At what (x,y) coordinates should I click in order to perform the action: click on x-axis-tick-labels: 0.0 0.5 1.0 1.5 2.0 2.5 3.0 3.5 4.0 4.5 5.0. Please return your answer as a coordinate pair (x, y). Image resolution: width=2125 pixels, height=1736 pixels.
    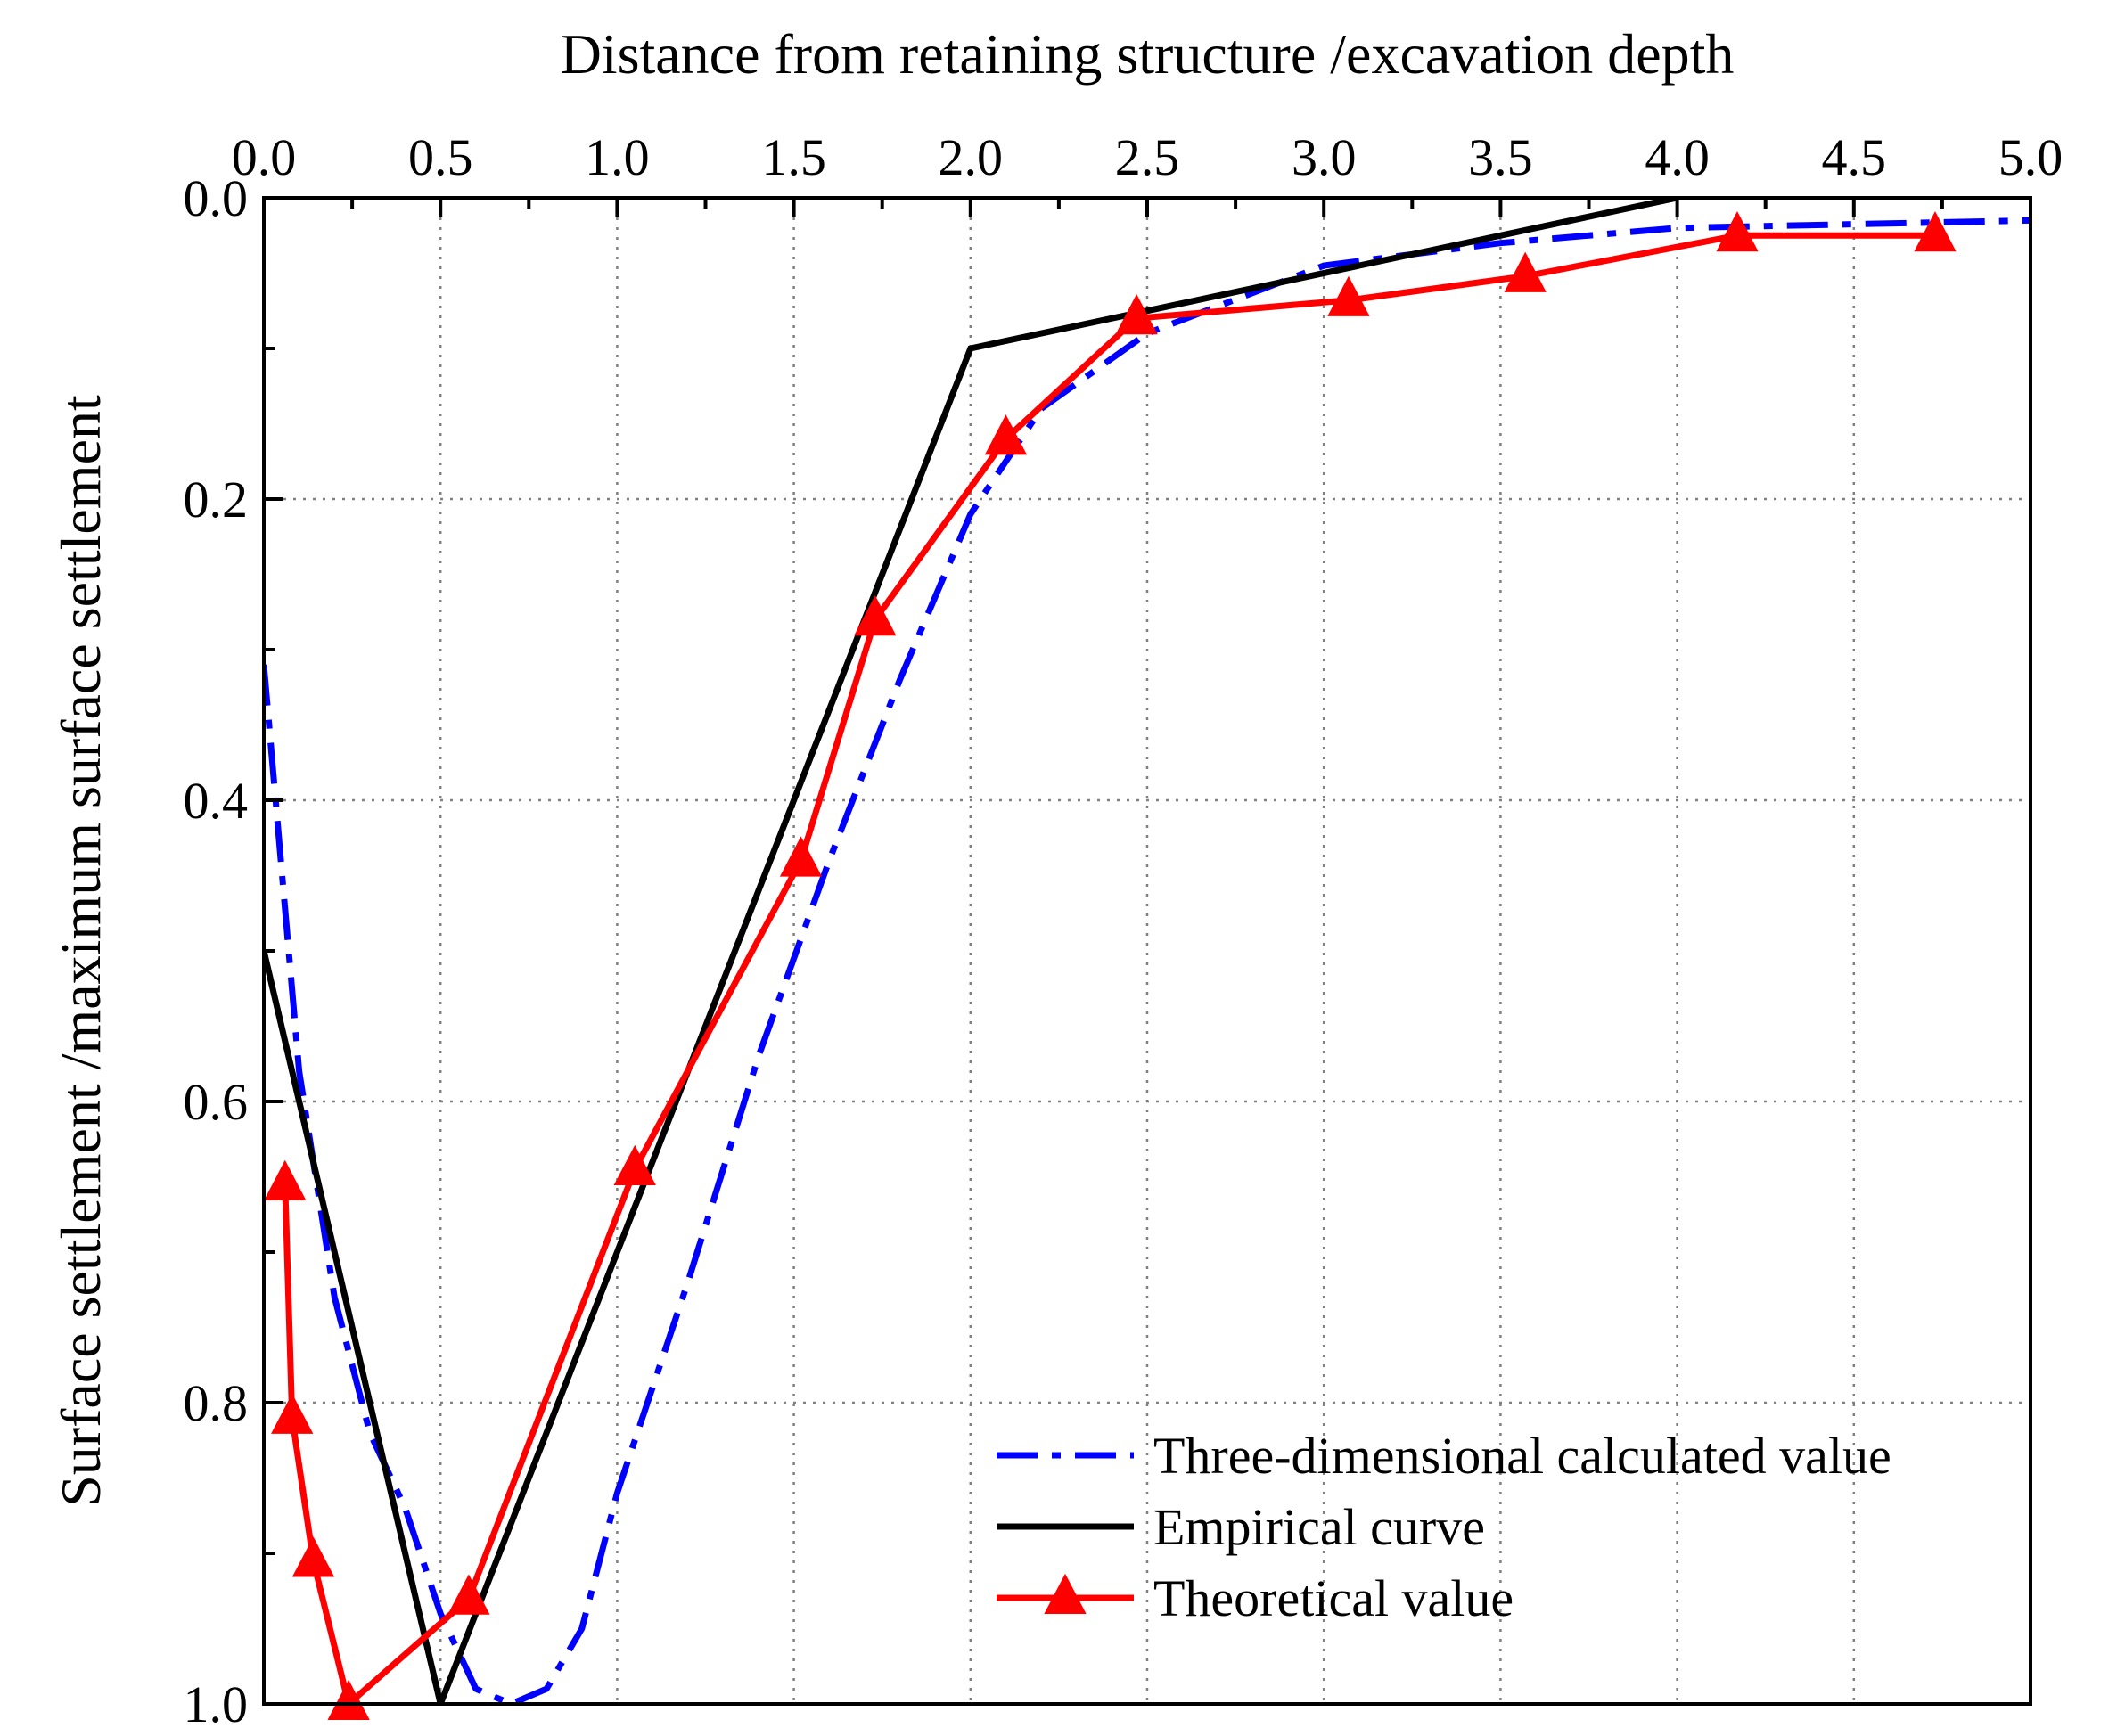
    Looking at the image, I should click on (1147, 157).